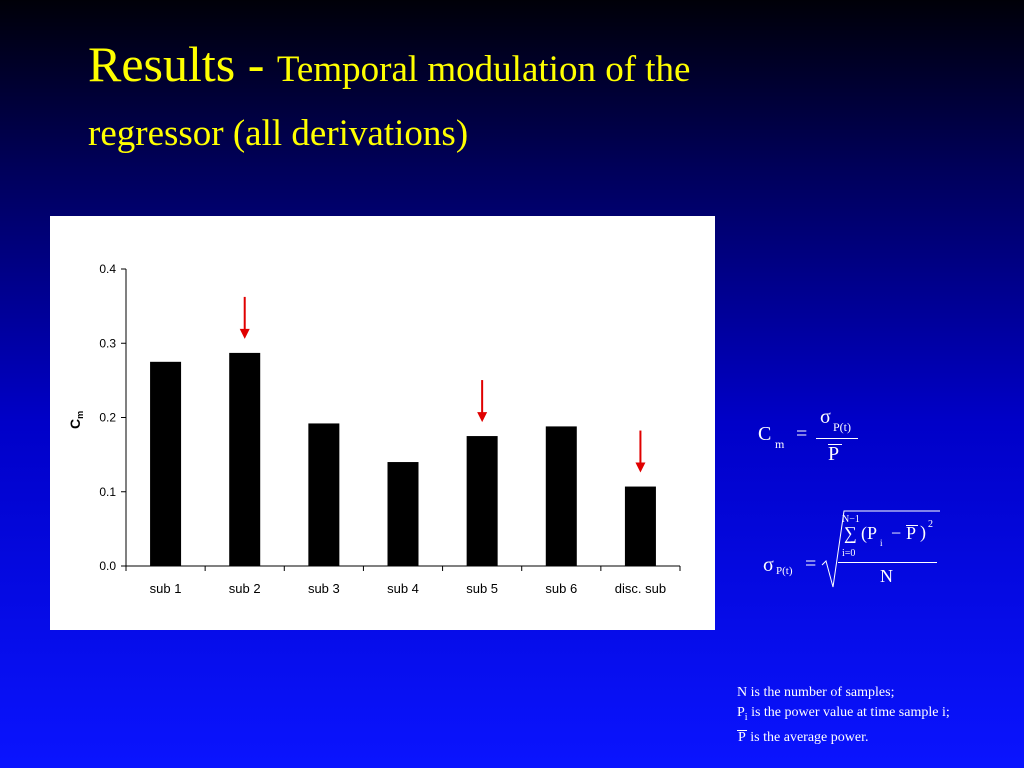 The height and width of the screenshot is (768, 1024). I want to click on term-sub: i, so click(881, 543).